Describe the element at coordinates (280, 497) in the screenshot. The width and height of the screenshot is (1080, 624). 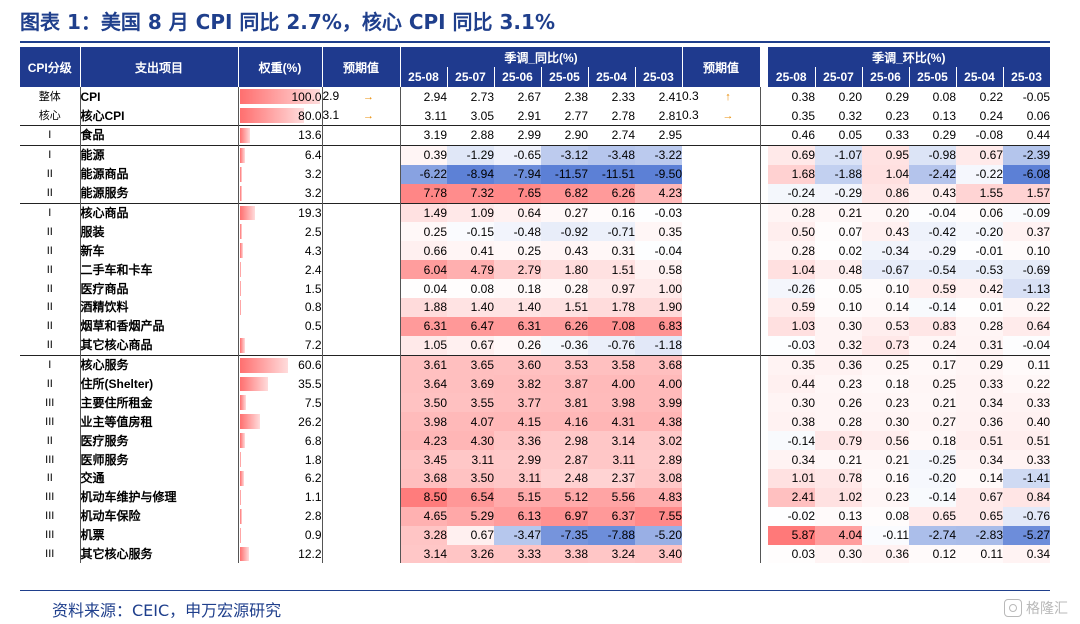
I see `weight-cell: 1.1` at that location.